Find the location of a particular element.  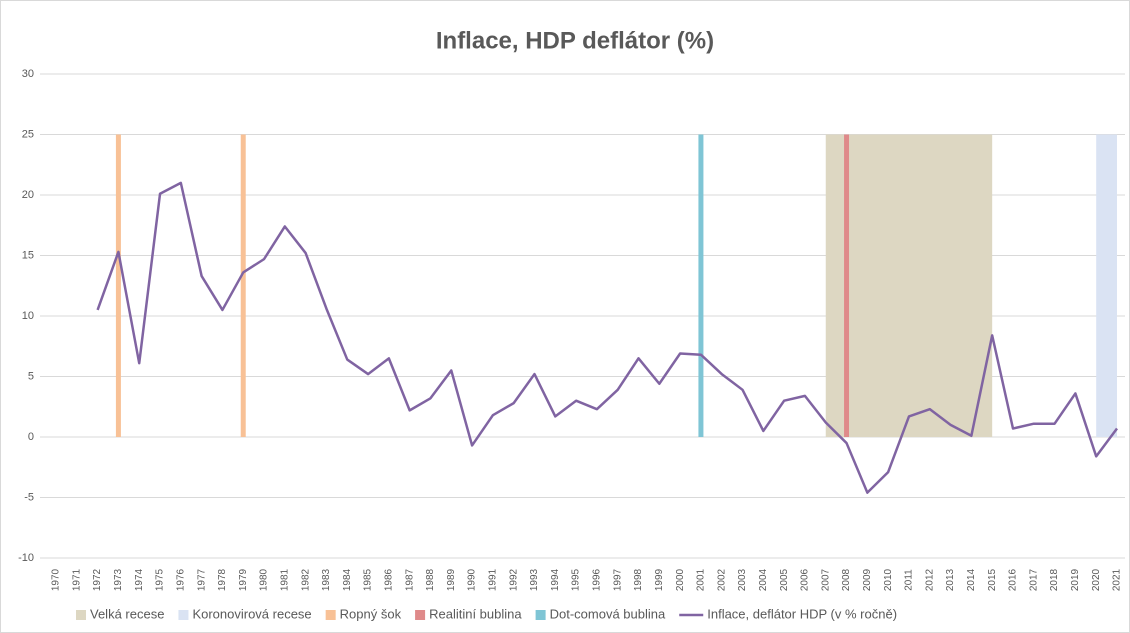

x-tick-label: 1978 is located at coordinates (222, 579).